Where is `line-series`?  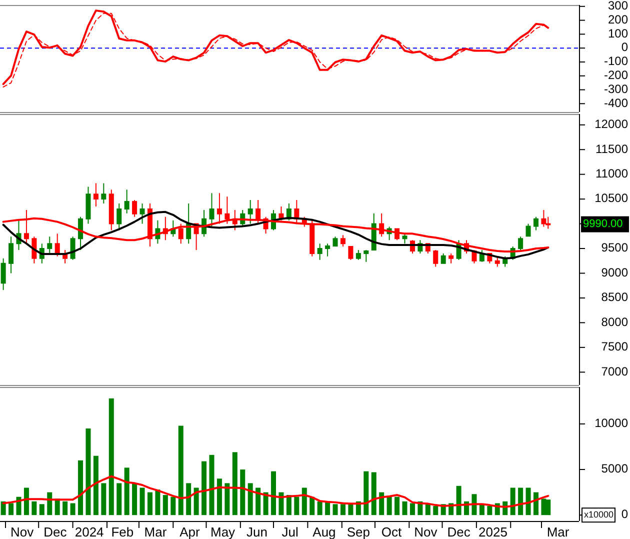
line-series is located at coordinates (276, 491).